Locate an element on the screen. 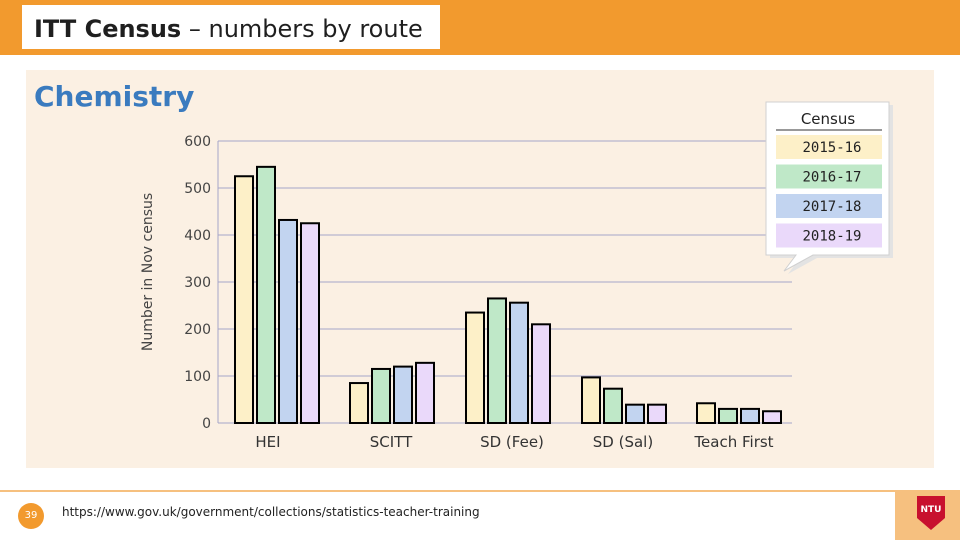 This screenshot has width=960, height=540. bar-2016-17-scitt is located at coordinates (381, 396).